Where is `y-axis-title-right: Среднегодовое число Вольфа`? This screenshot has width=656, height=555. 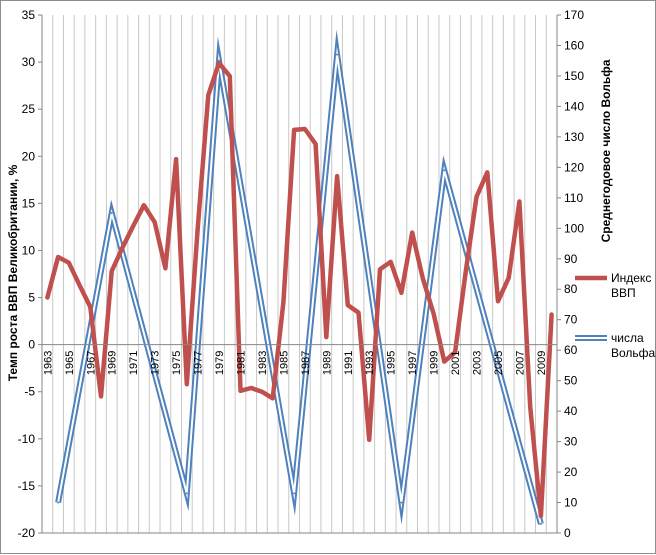
y-axis-title-right: Среднегодовое число Вольфа is located at coordinates (606, 150).